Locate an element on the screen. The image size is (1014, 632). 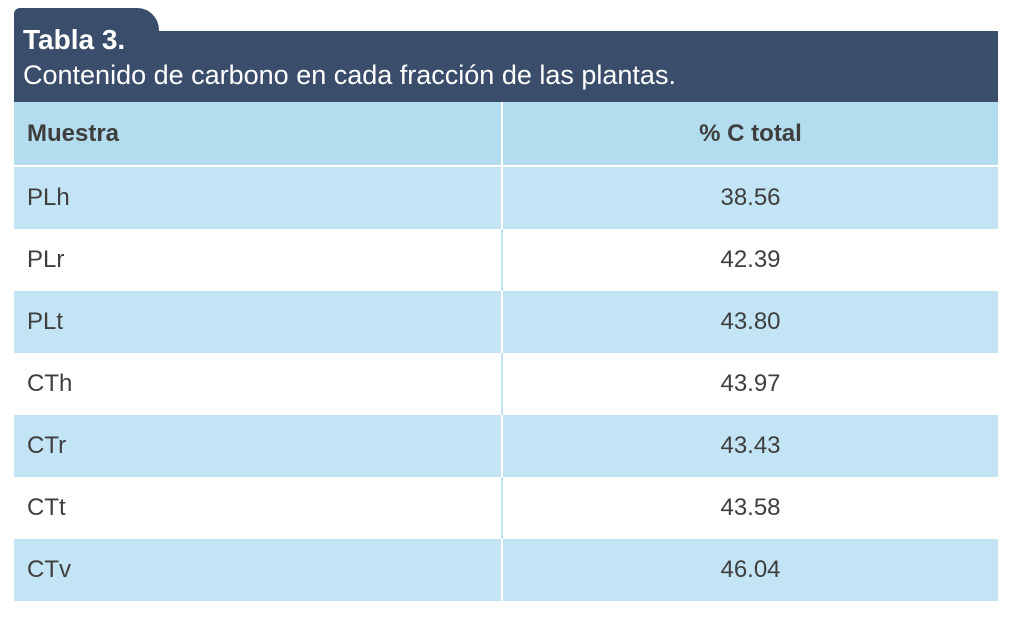
column-header-carbon: % C total is located at coordinates (750, 134).